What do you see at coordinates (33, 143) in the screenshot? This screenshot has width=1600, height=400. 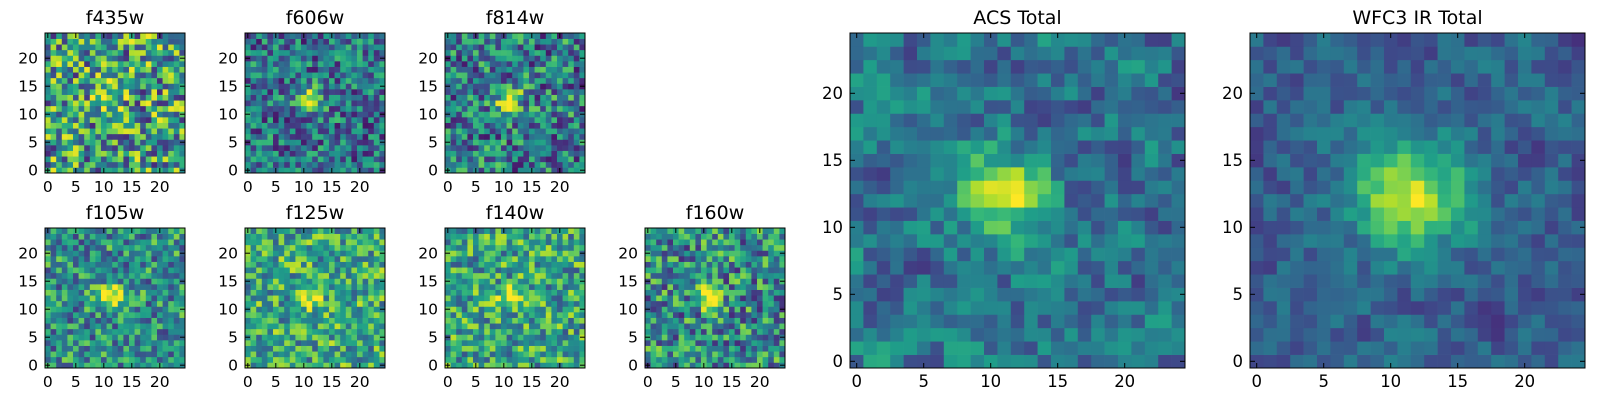 I see `y-tick-label: 5` at bounding box center [33, 143].